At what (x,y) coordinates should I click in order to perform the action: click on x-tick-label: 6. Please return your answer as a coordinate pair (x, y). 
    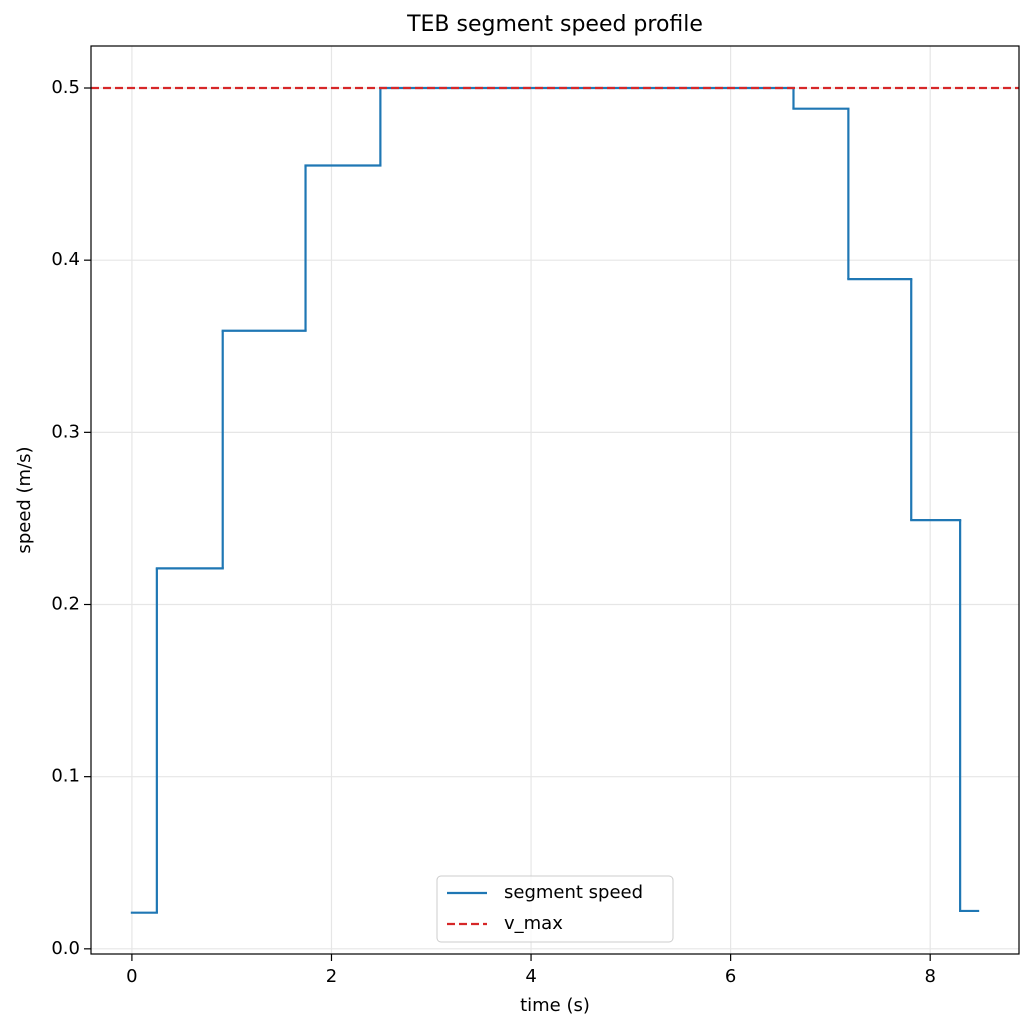
    Looking at the image, I should click on (730, 976).